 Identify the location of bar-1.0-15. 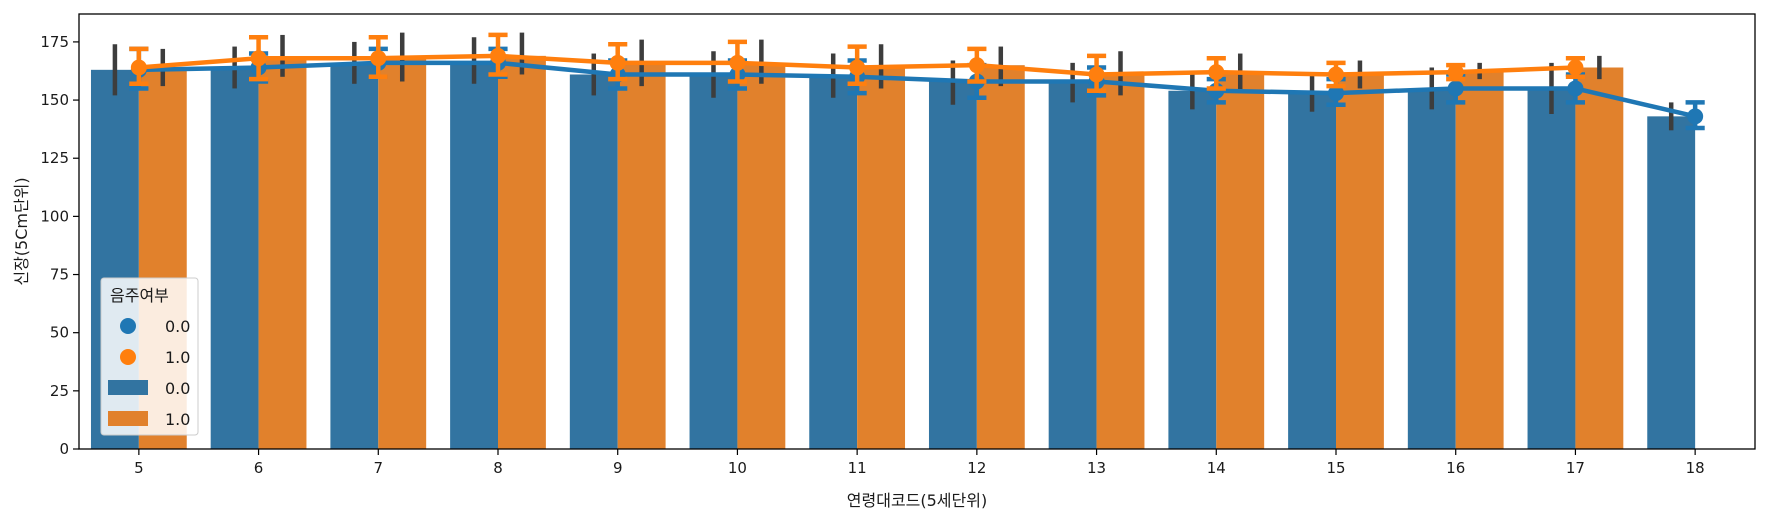
(1360, 261).